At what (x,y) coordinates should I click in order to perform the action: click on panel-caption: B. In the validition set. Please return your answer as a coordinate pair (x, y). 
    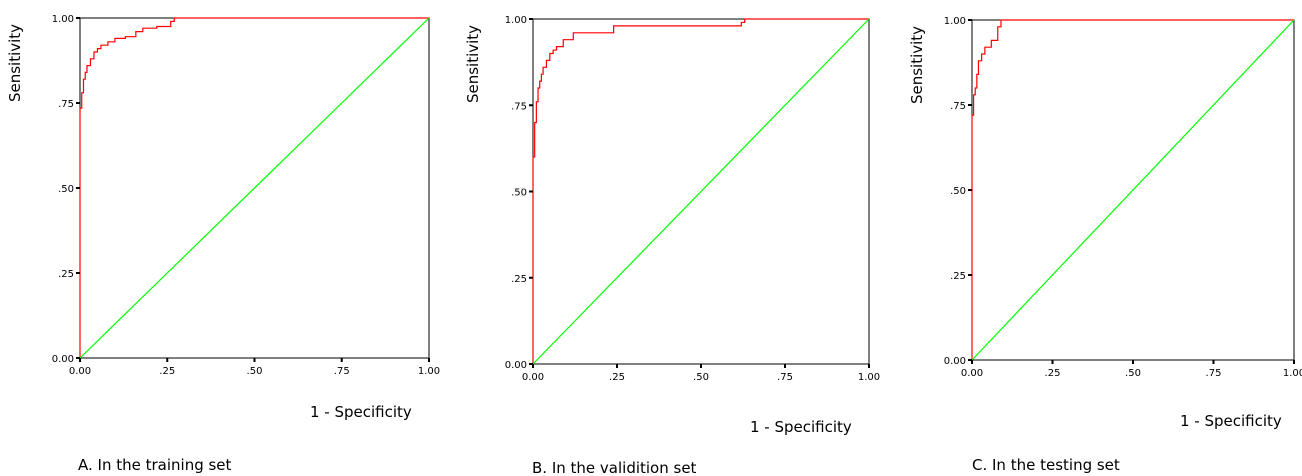
    Looking at the image, I should click on (614, 467).